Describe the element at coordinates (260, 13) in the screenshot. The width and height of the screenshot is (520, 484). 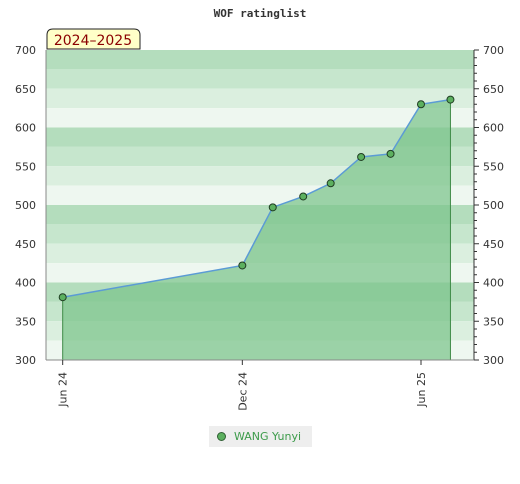
I see `chart-title: WOF ratinglist` at that location.